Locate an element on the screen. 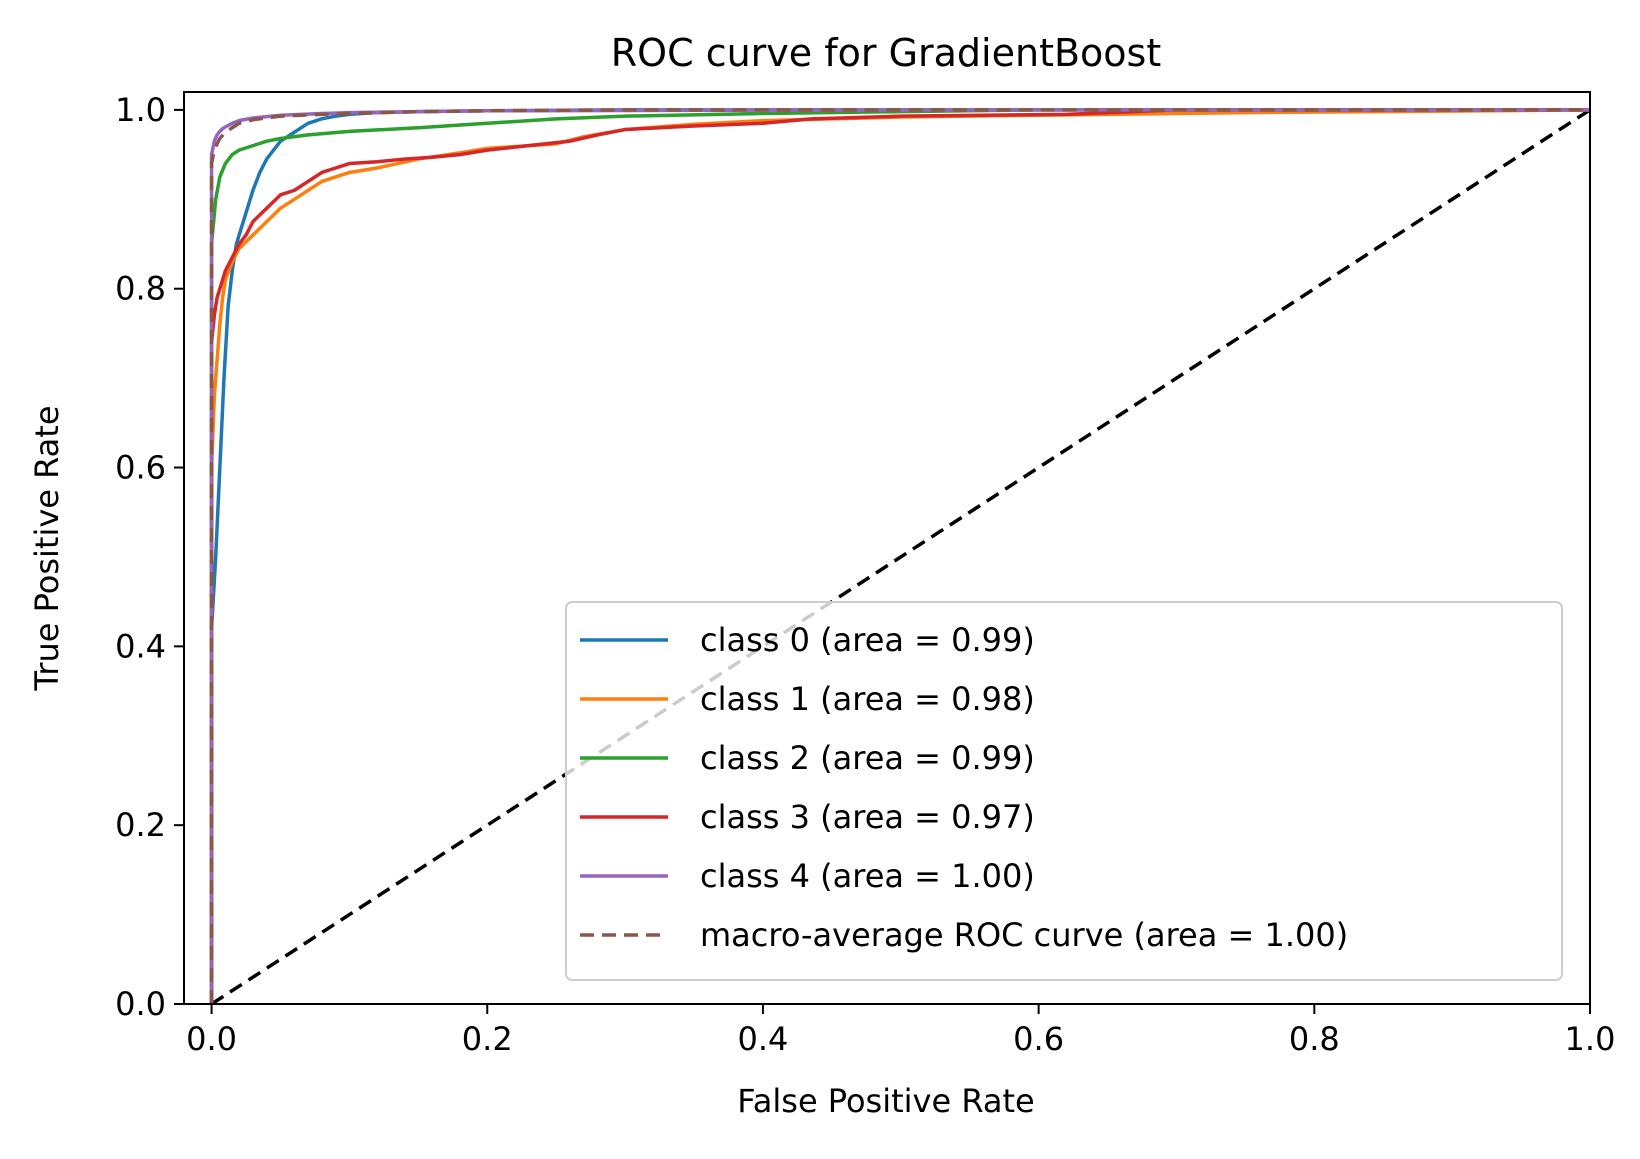  legend-label-1: class 1 (area = 0.98) is located at coordinates (867, 699).